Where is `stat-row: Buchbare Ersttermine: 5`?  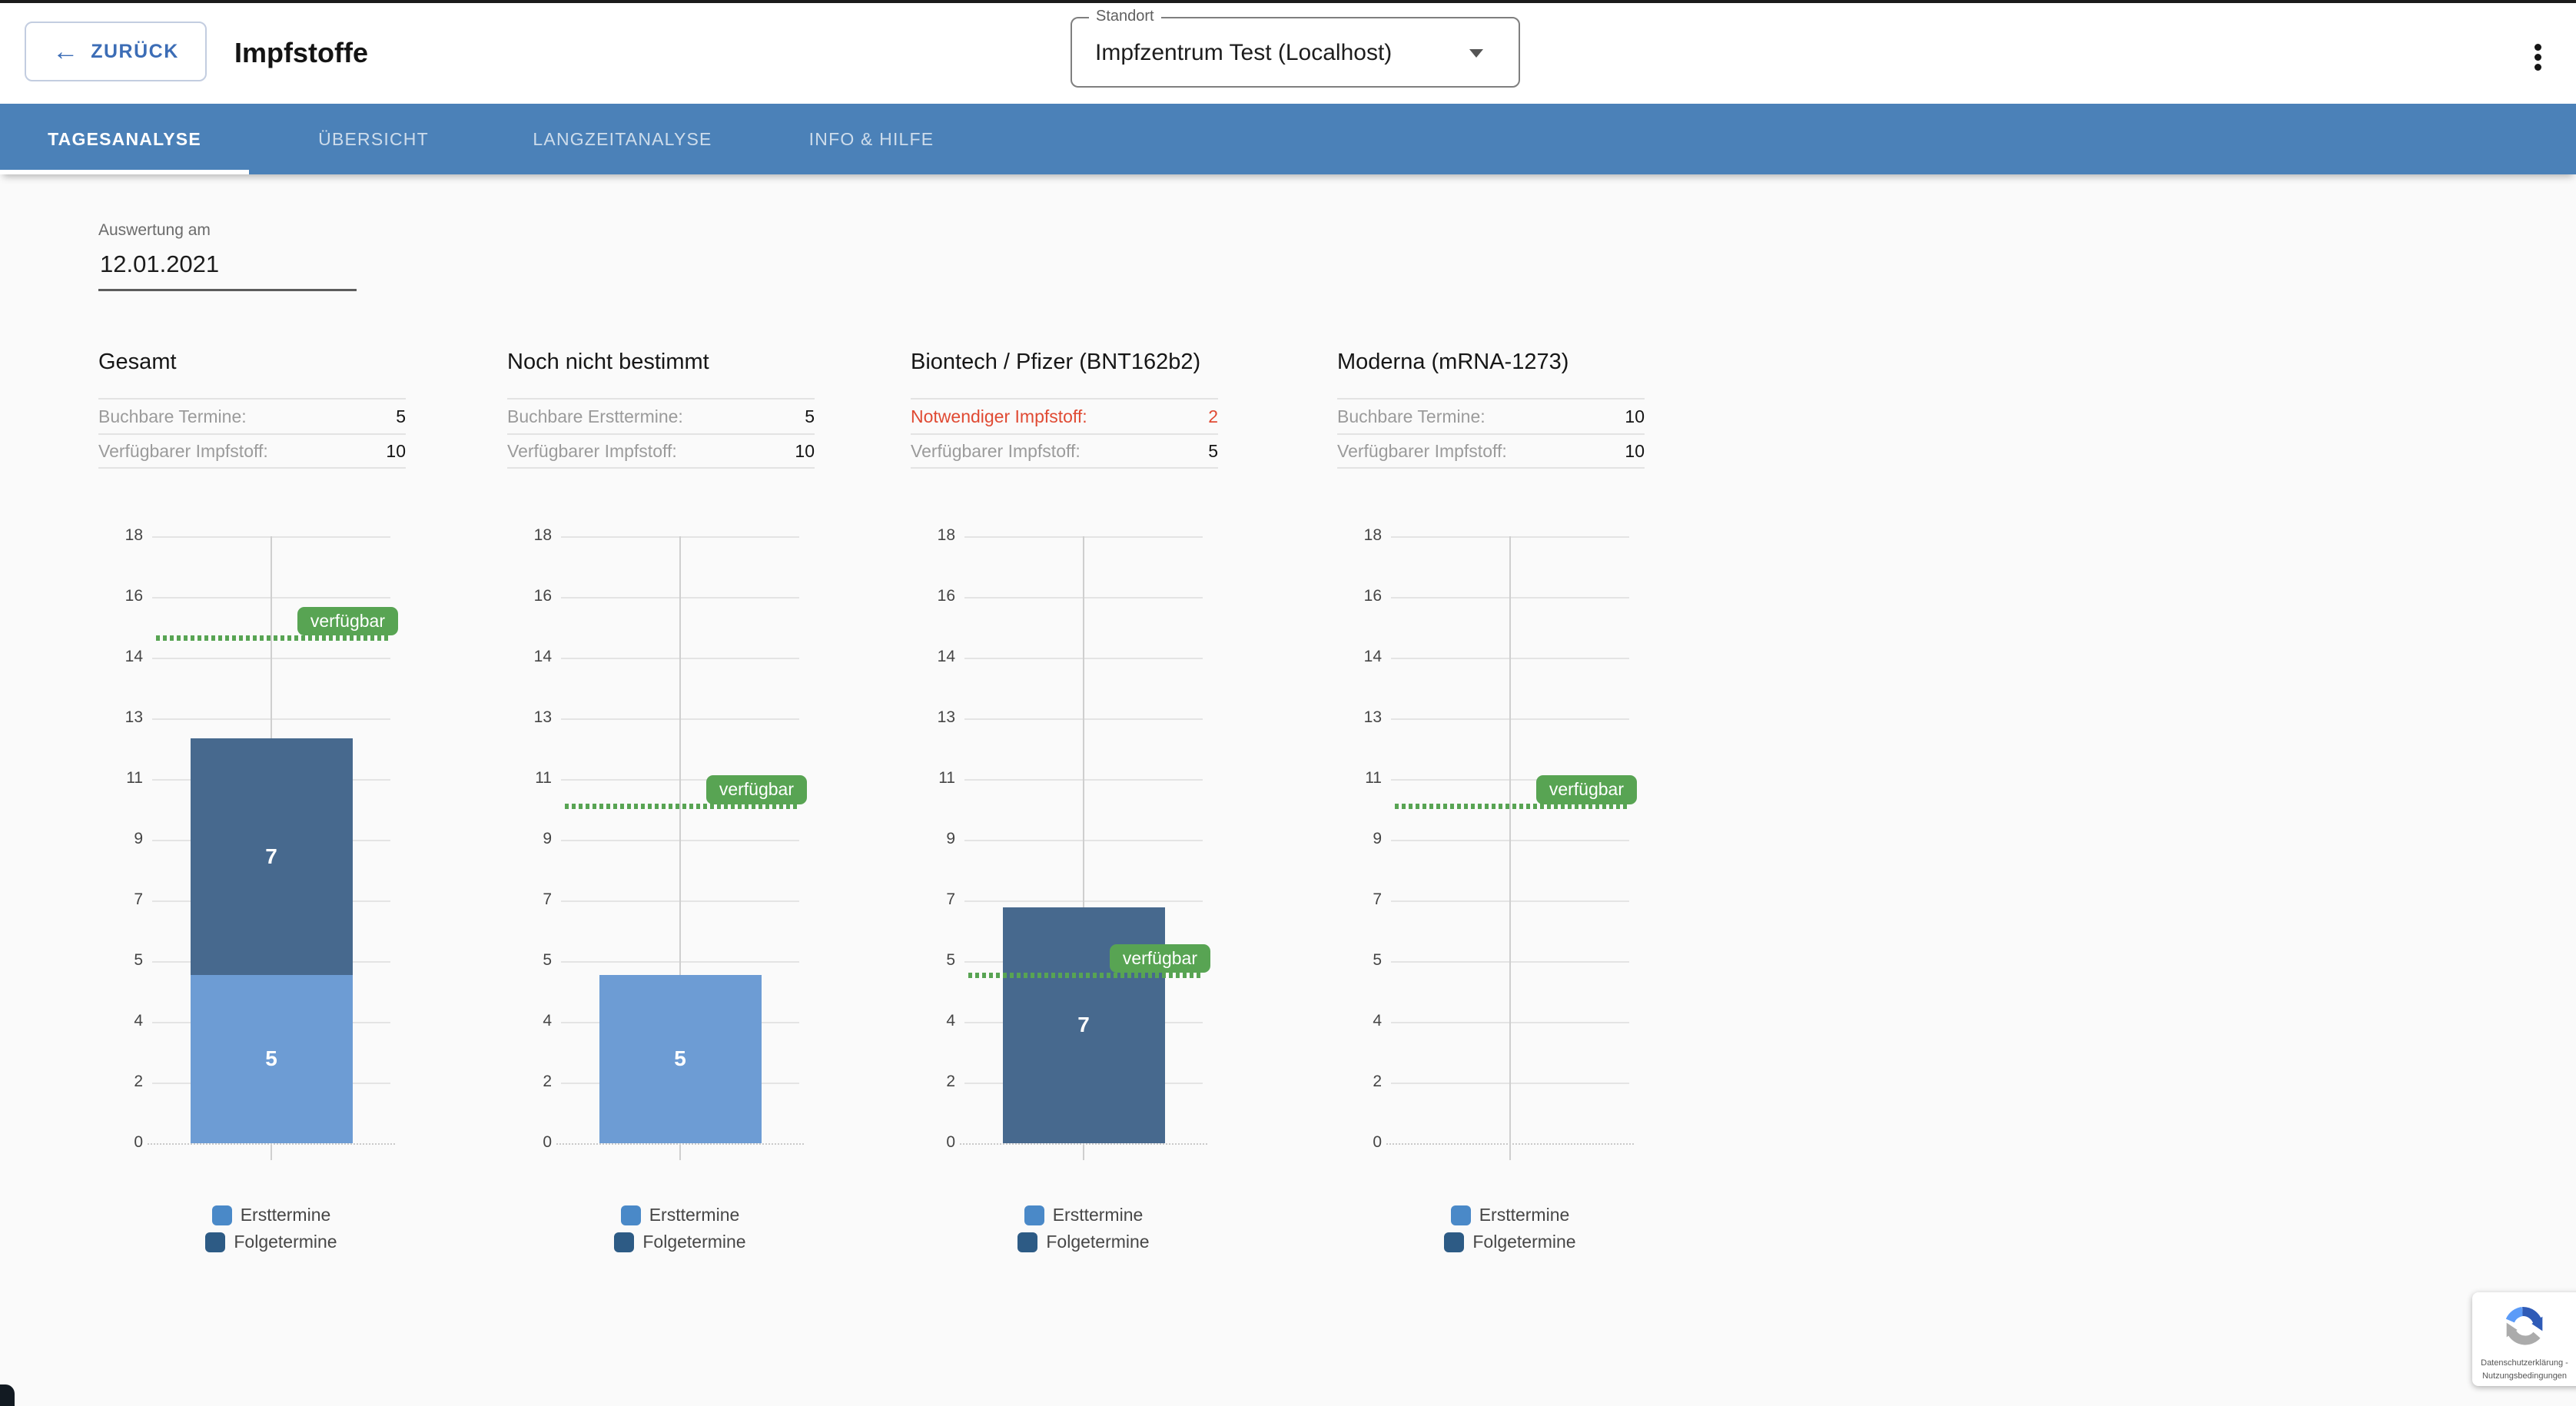
stat-row: Buchbare Ersttermine: 5 is located at coordinates (661, 415).